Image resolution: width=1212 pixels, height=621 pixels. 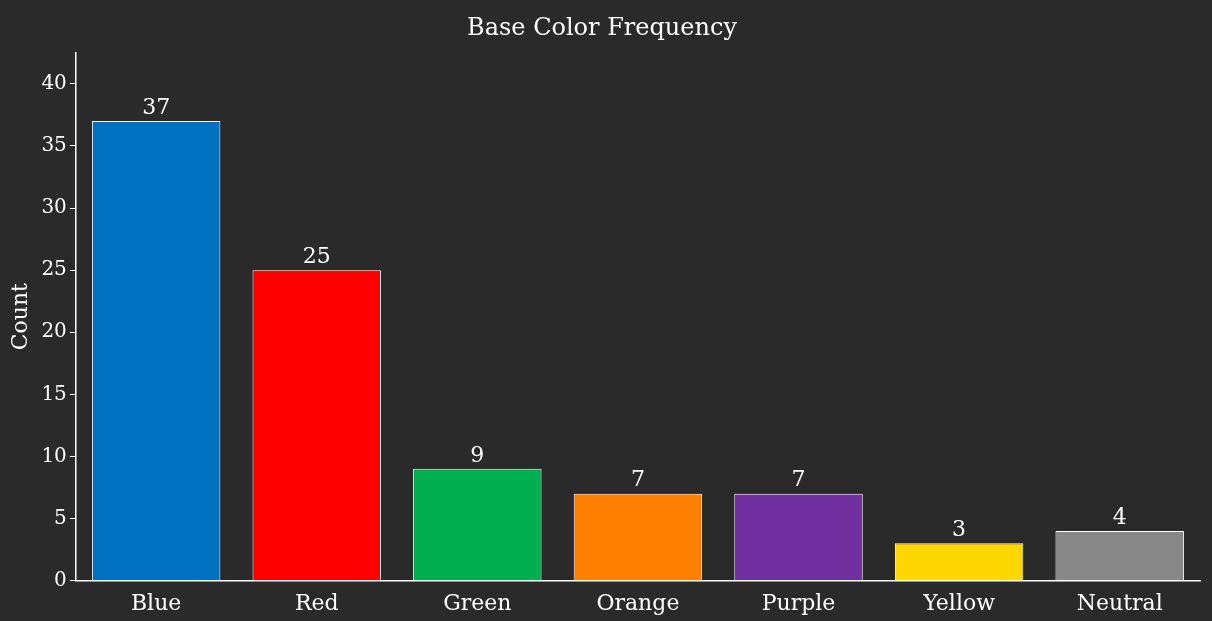 I want to click on data-label: 37, so click(x=156, y=106).